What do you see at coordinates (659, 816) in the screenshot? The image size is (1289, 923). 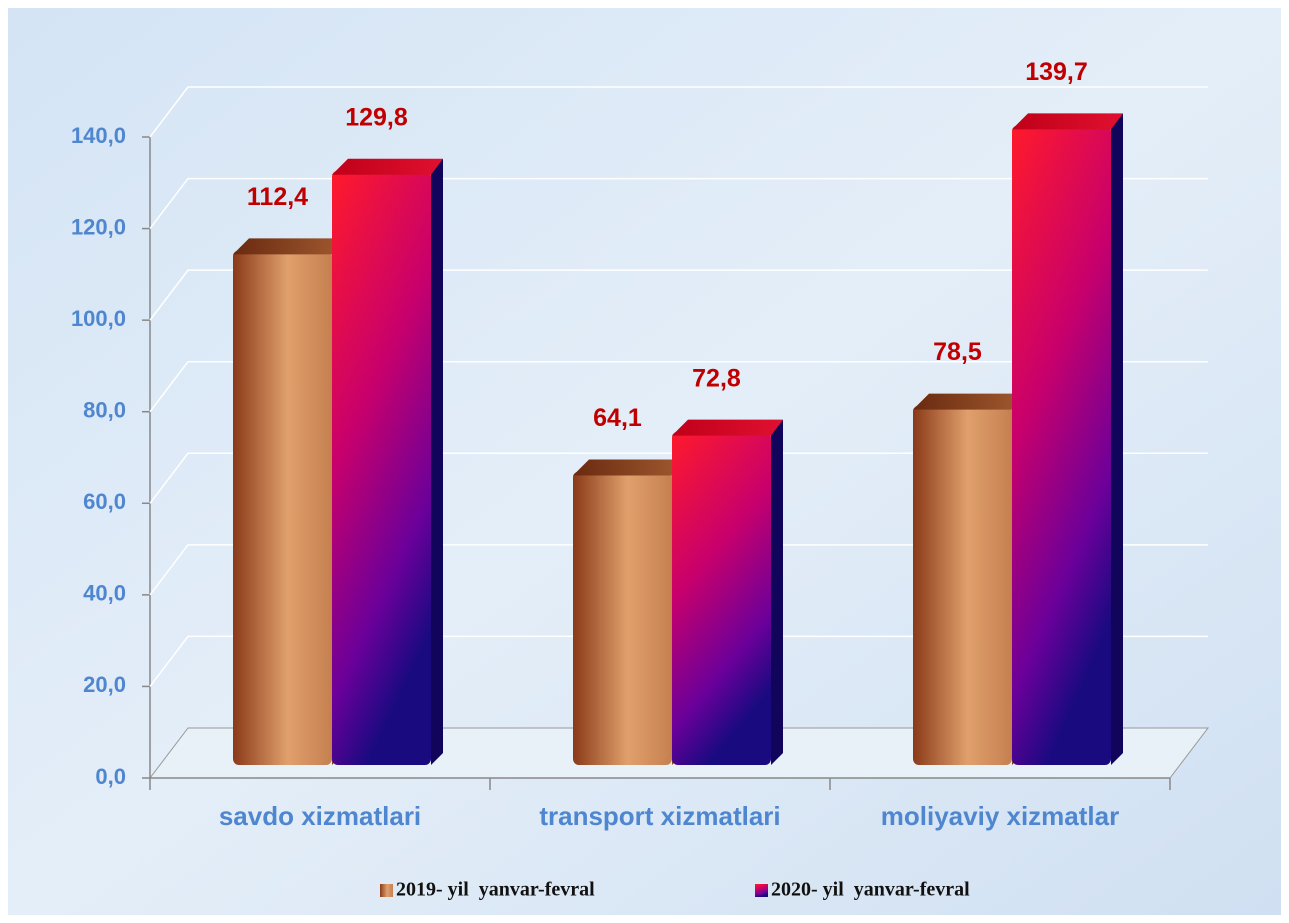 I see `x-tick-label: transport xizmatlari` at bounding box center [659, 816].